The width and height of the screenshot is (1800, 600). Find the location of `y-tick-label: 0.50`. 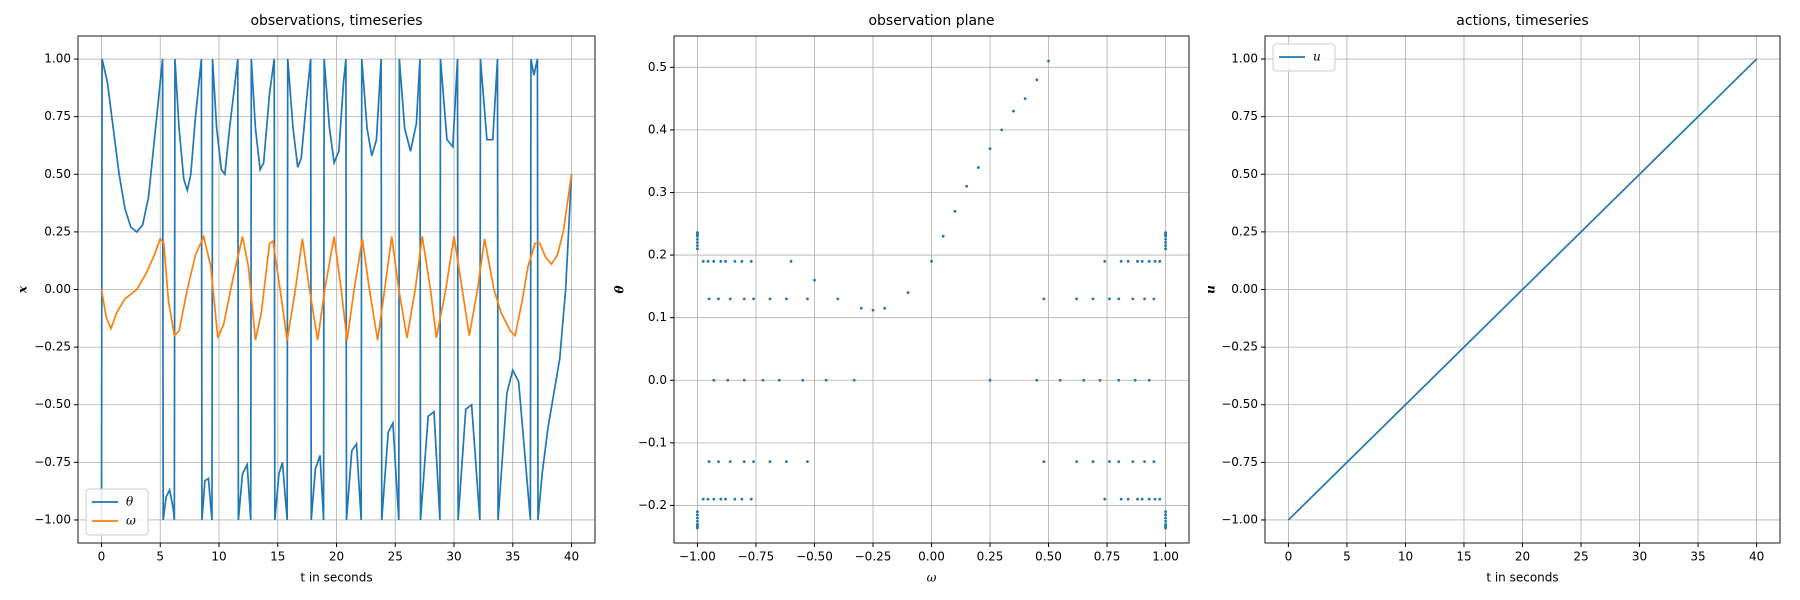

y-tick-label: 0.50 is located at coordinates (57, 174).